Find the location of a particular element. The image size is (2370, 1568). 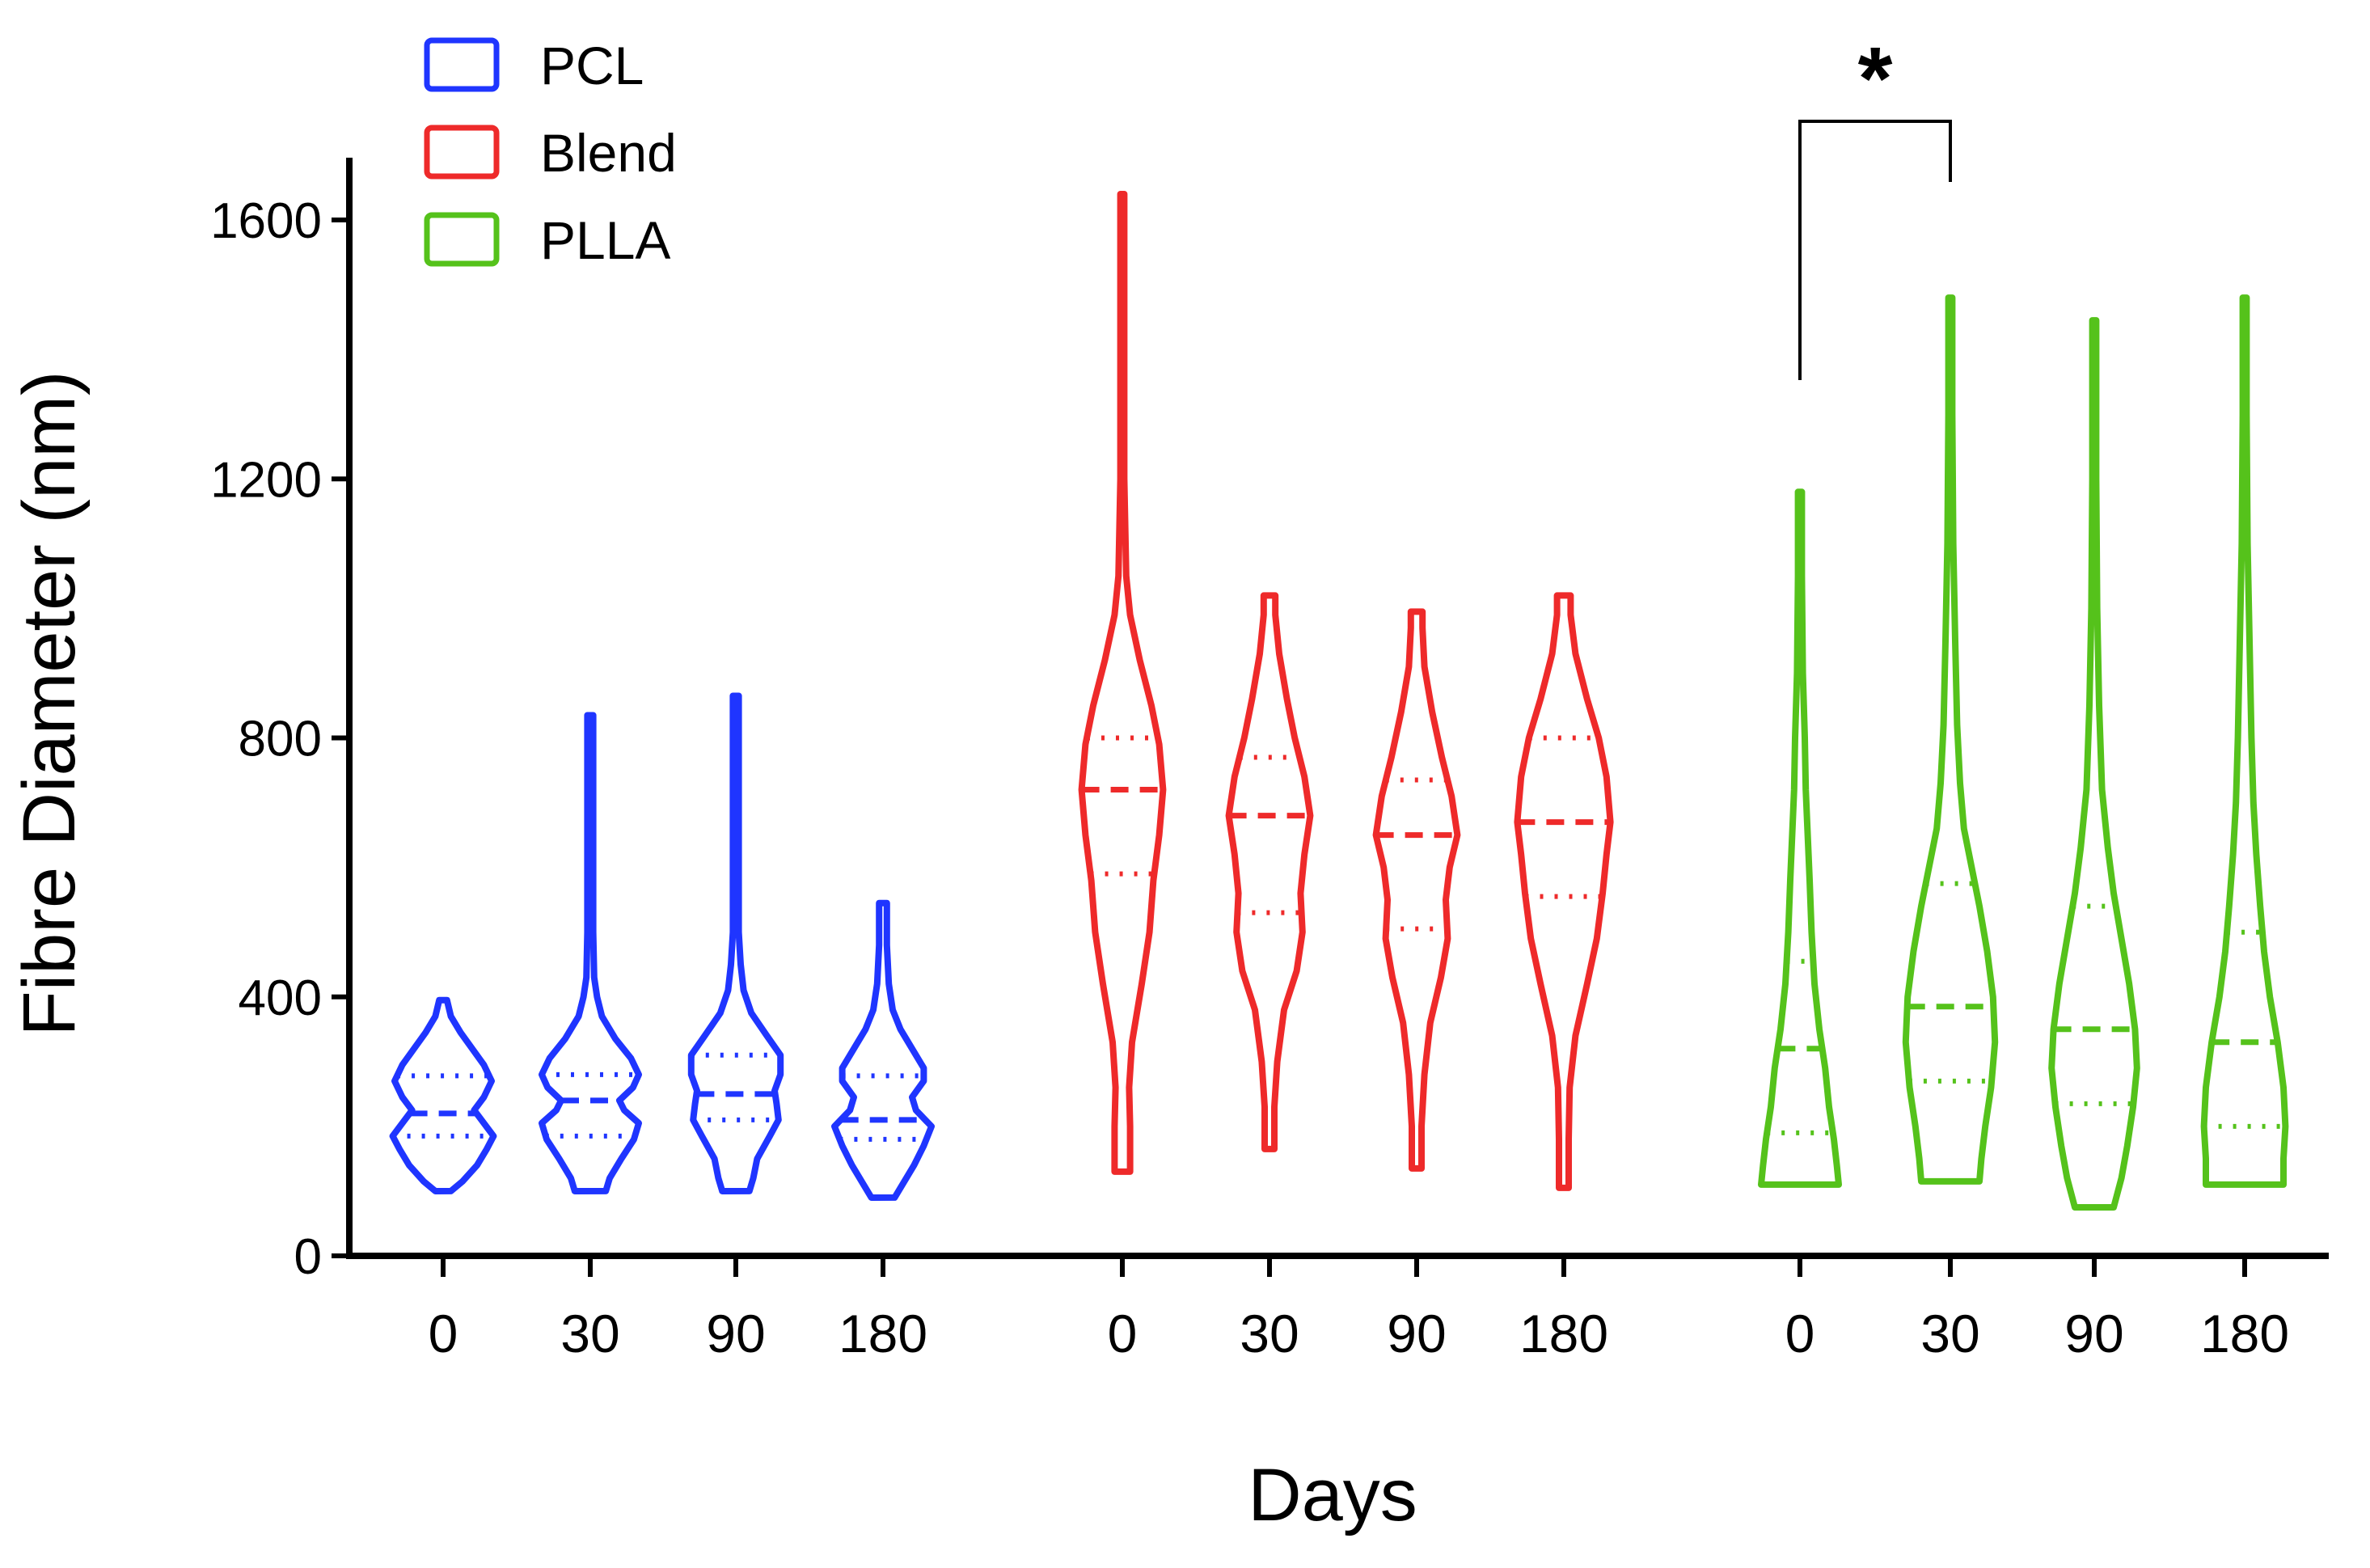

annotations: * is located at coordinates (1875, 204).